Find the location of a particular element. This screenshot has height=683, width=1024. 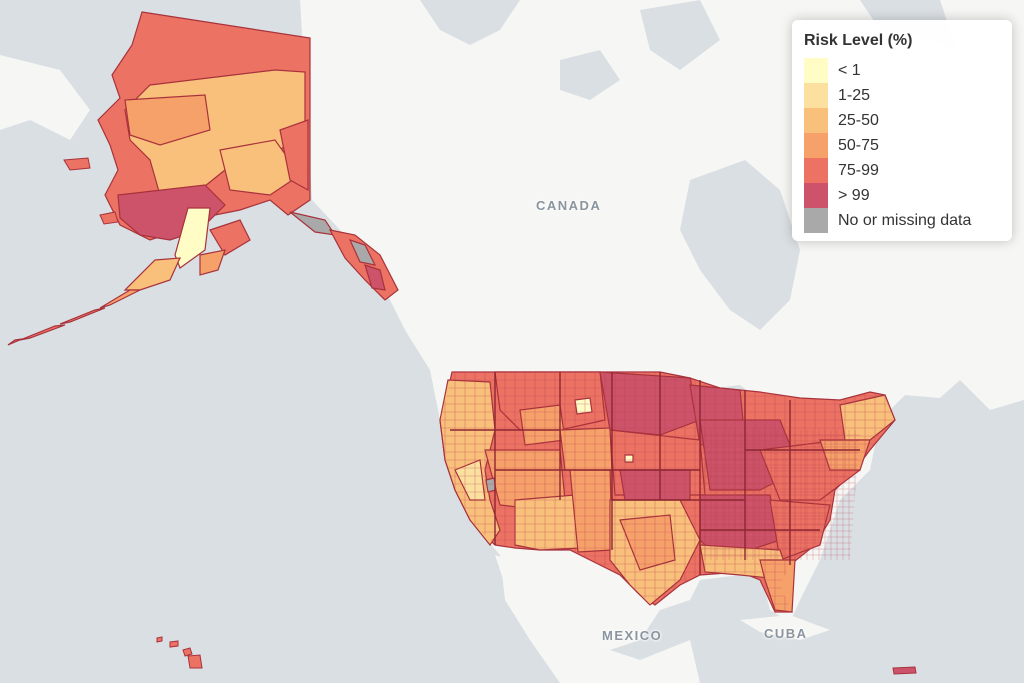

baja-land is located at coordinates (520, 597).